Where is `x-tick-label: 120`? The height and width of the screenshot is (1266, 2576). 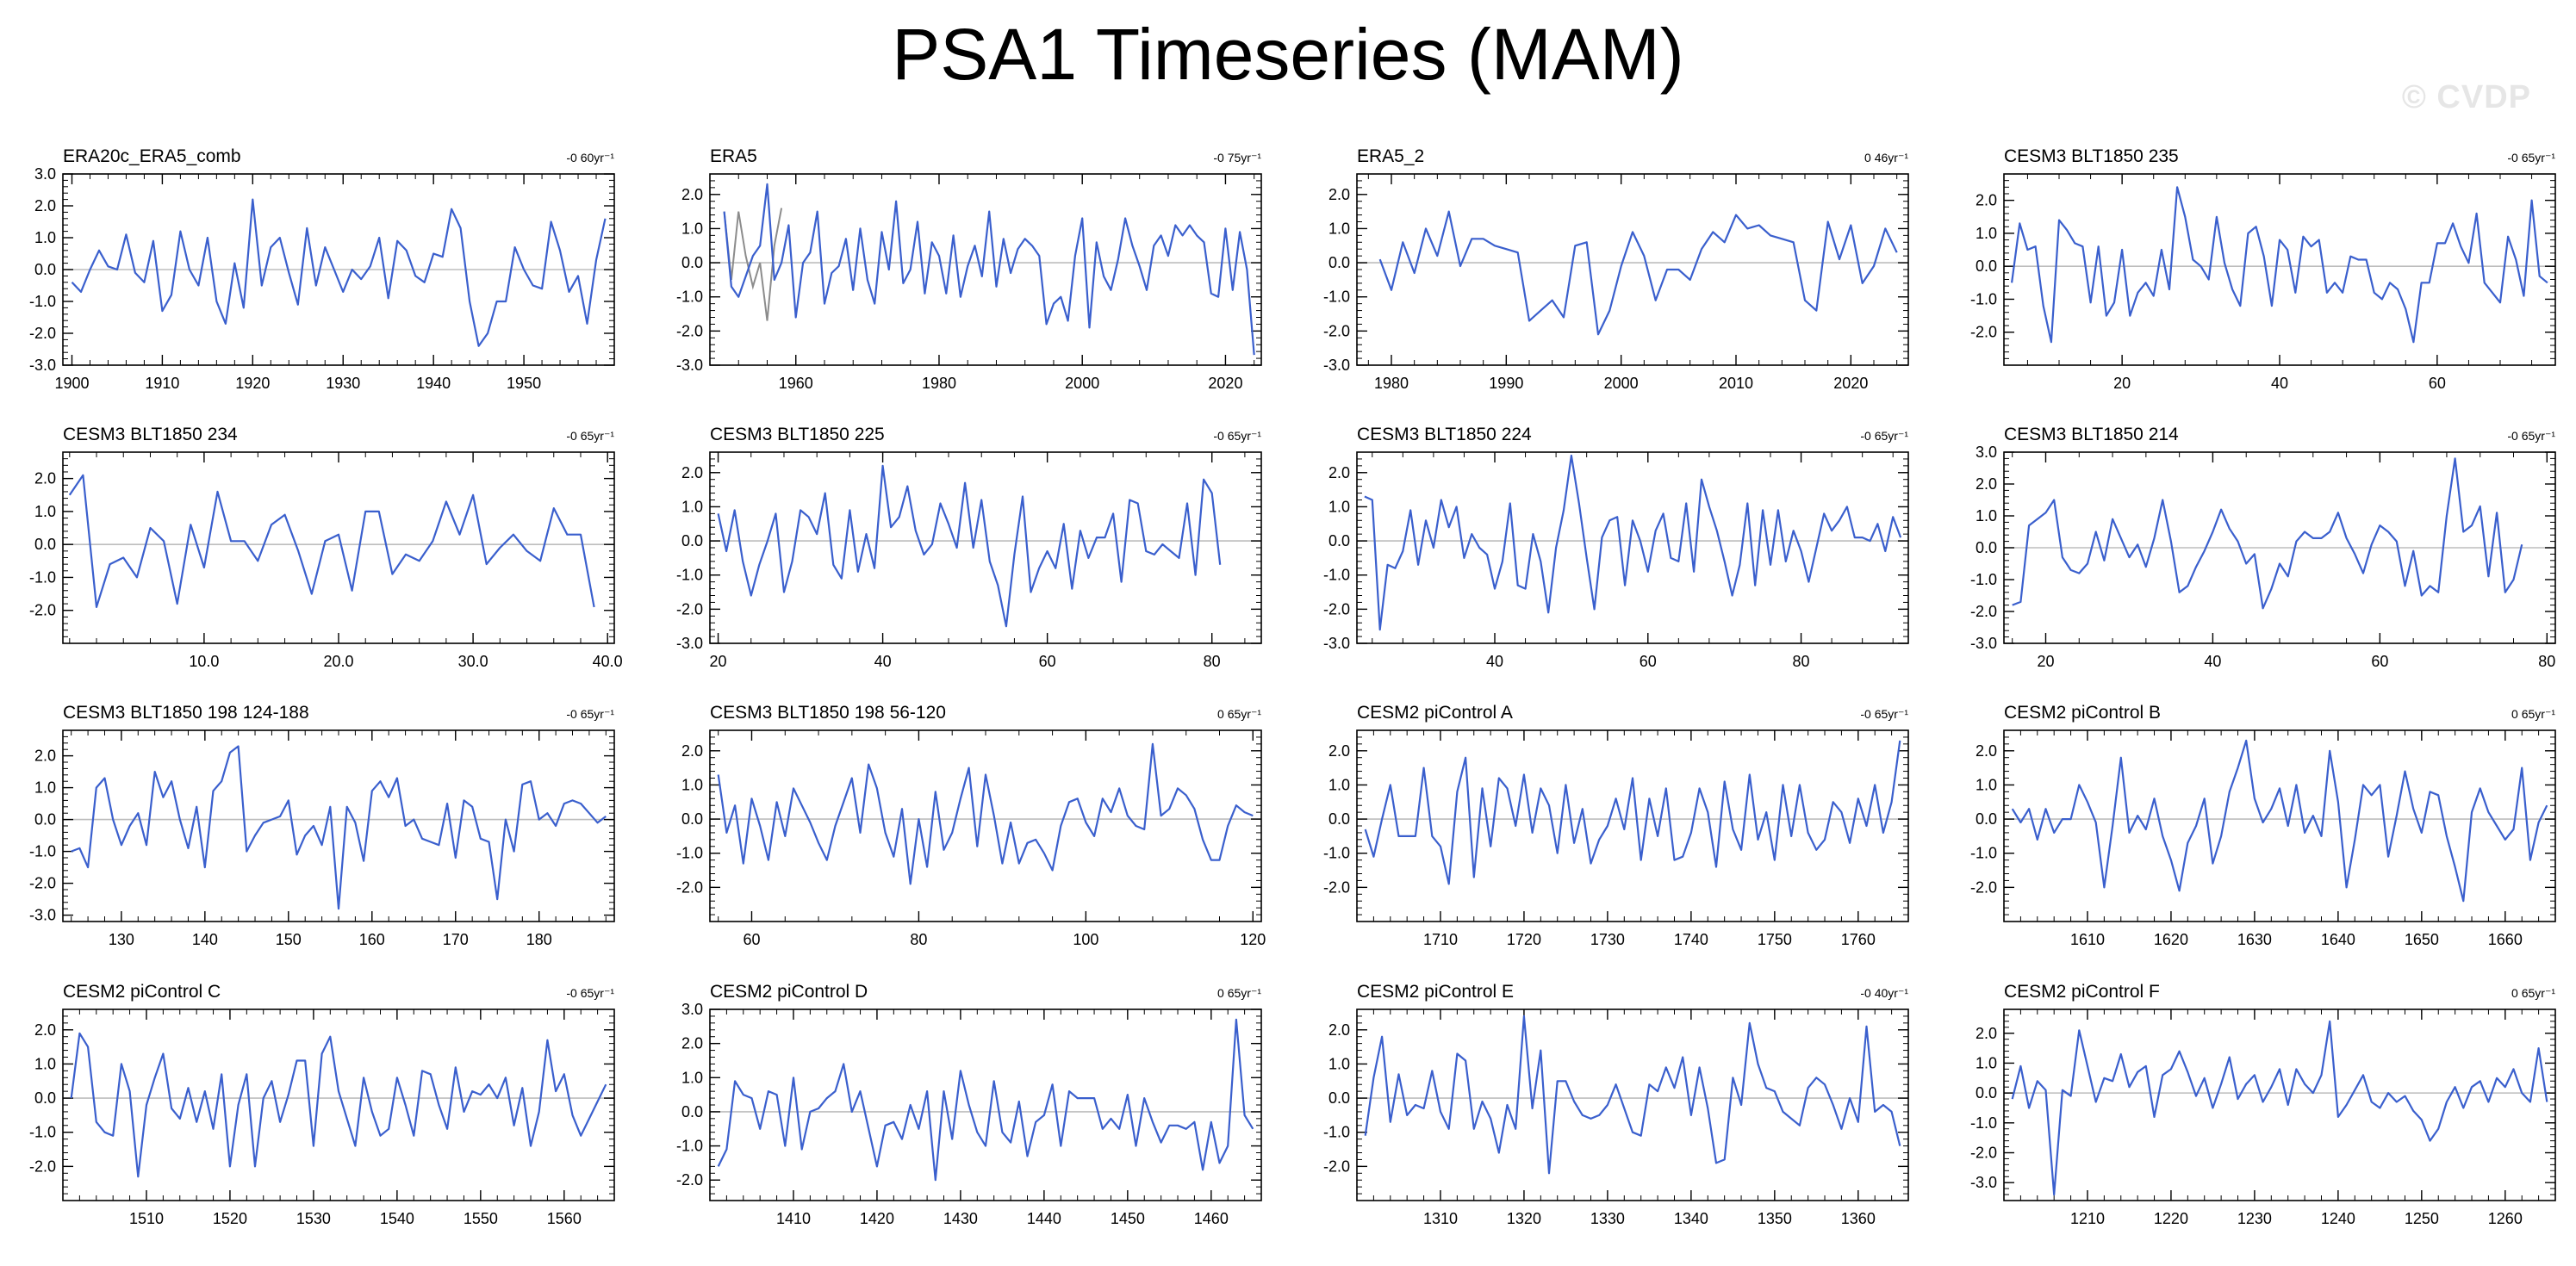
x-tick-label: 120 is located at coordinates (1253, 940).